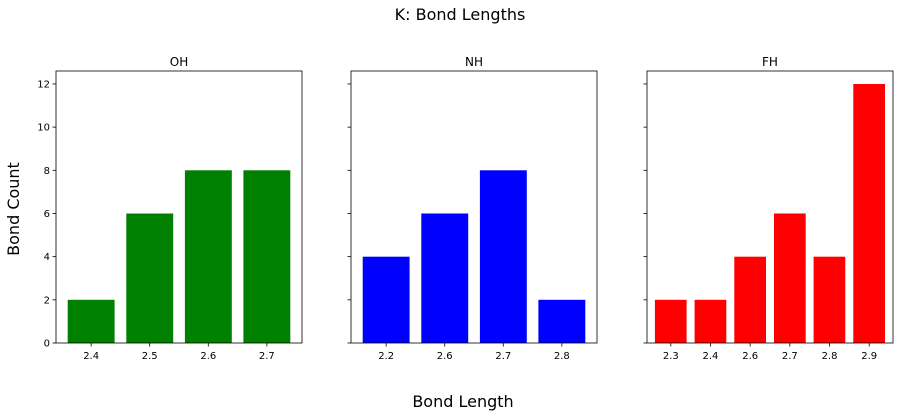  What do you see at coordinates (790, 356) in the screenshot?
I see `x-tick-label-fh-3: 2.7` at bounding box center [790, 356].